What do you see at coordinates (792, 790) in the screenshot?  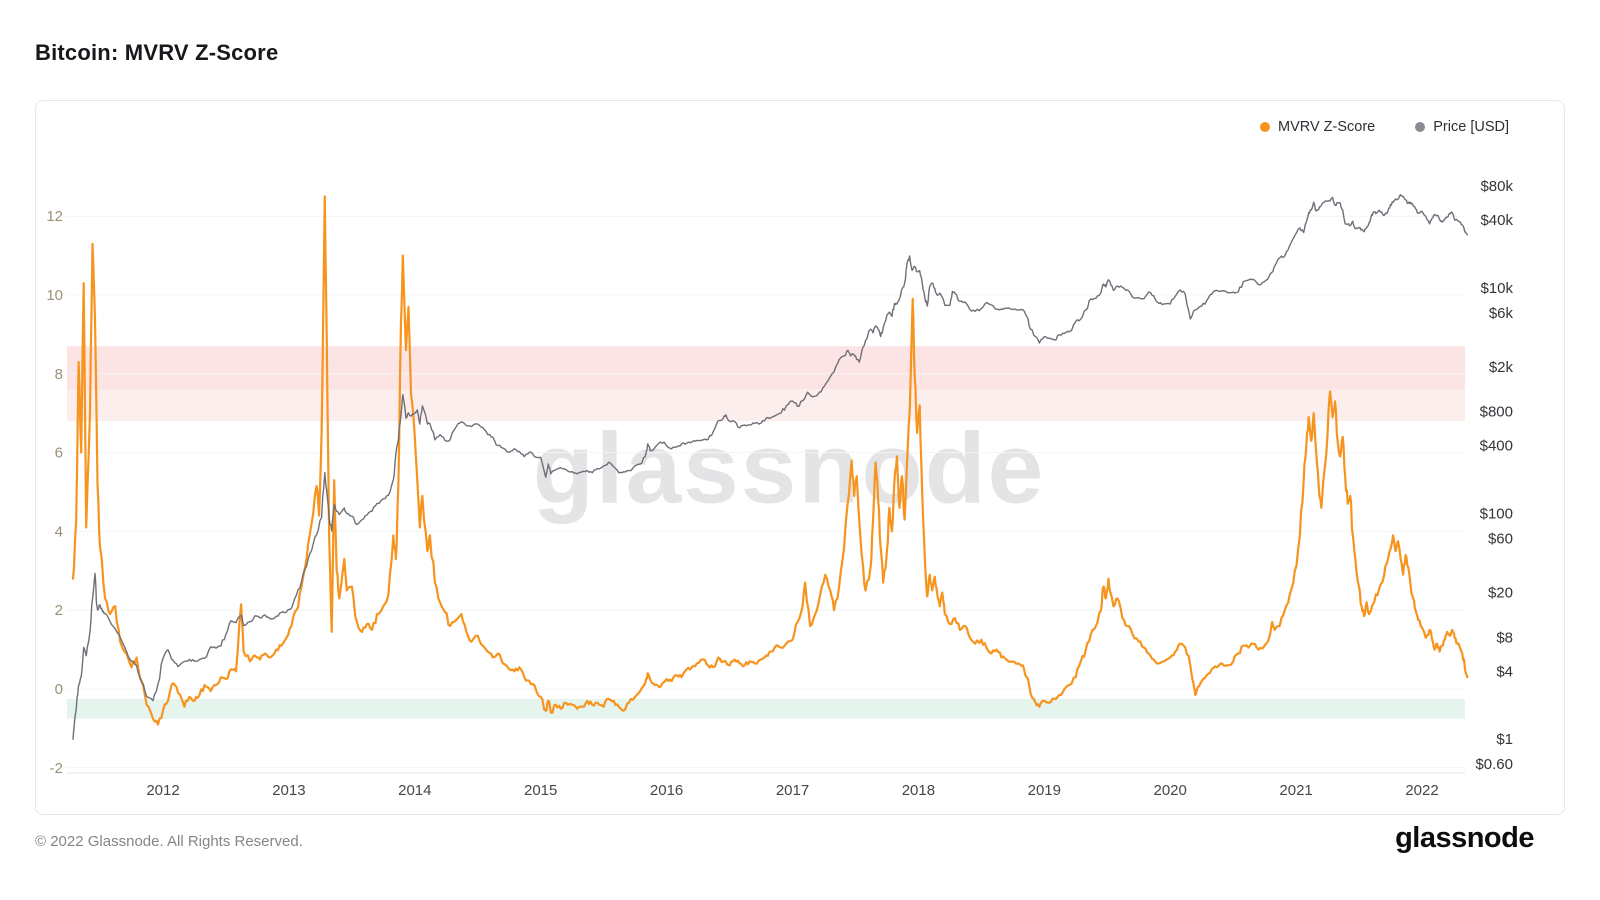 I see `svg-text: 2017` at bounding box center [792, 790].